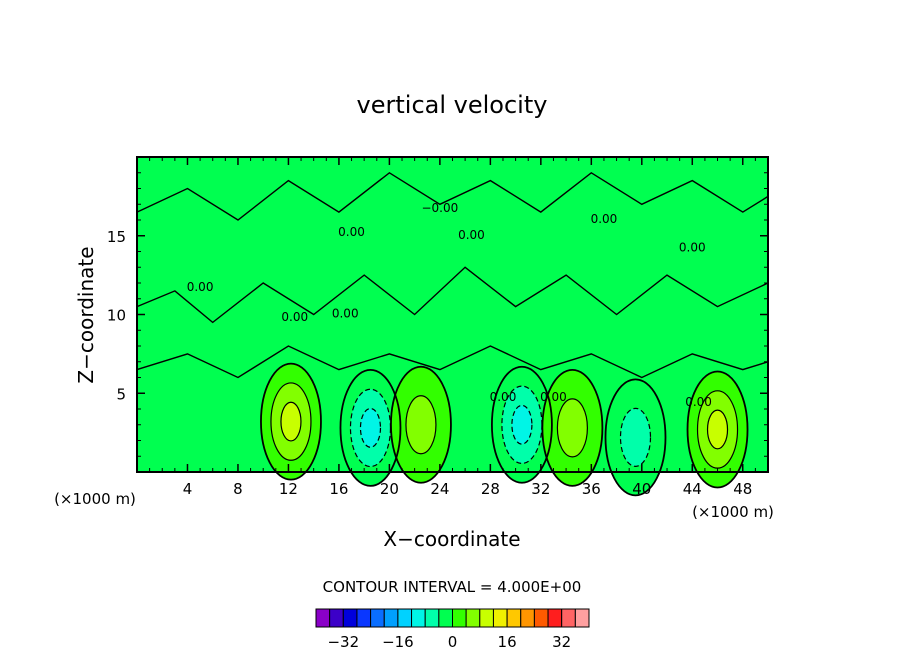  I want to click on chart-title: vertical velocity, so click(452, 105).